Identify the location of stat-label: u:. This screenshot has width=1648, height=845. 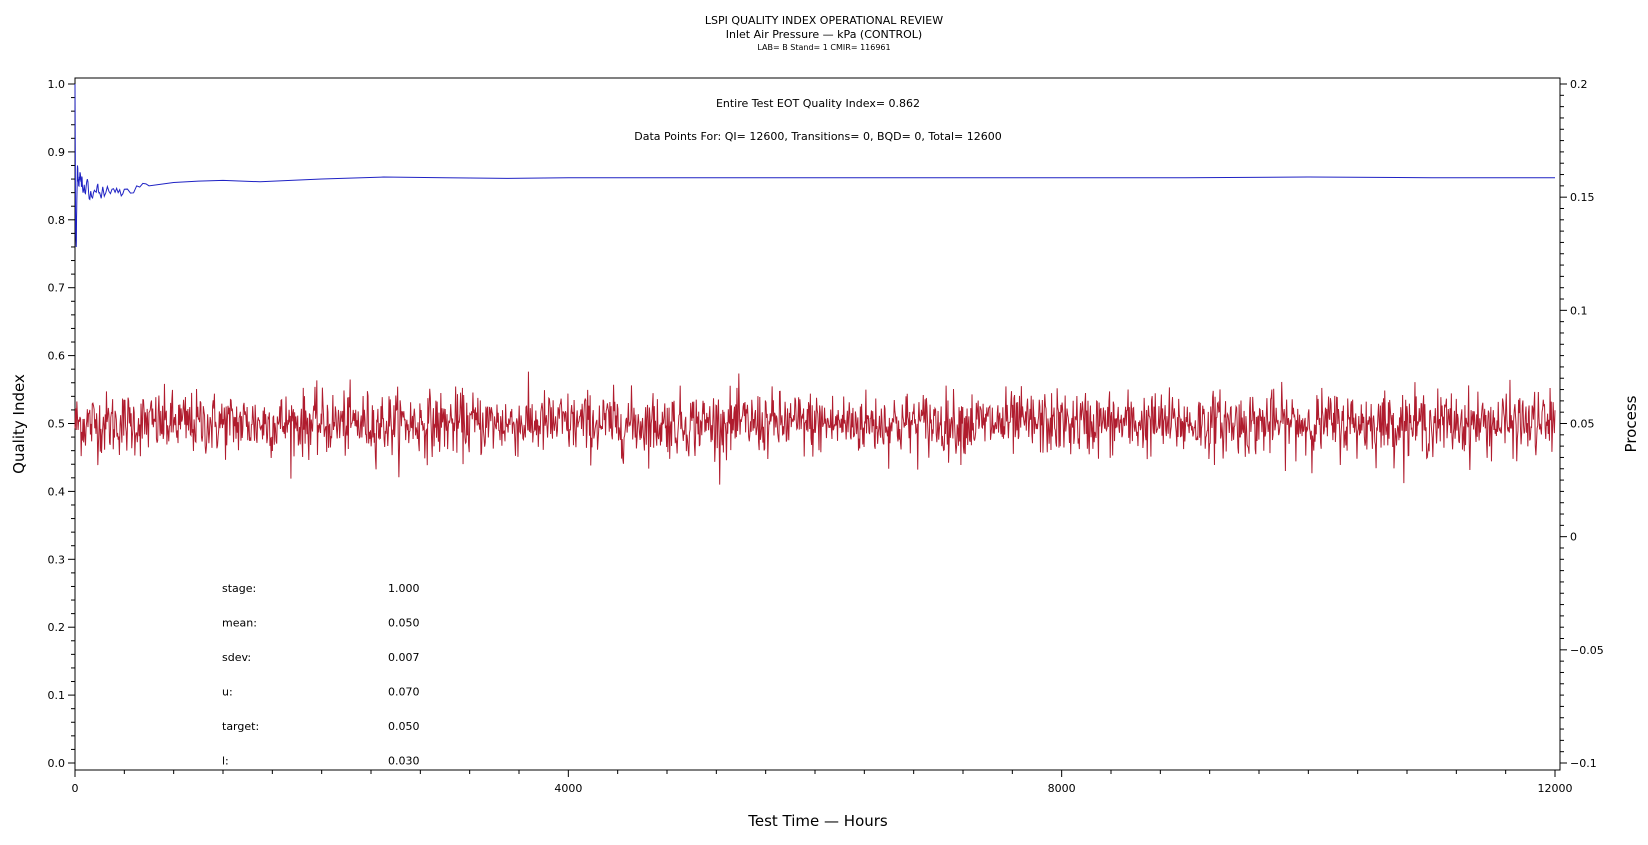
(227, 692).